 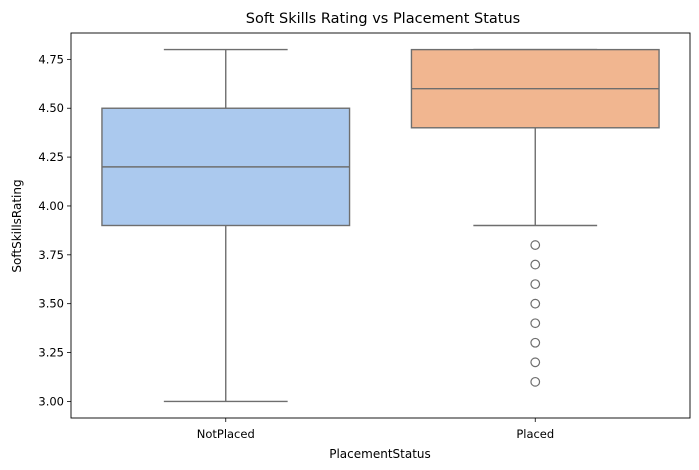 What do you see at coordinates (380, 454) in the screenshot?
I see `x-axis-label: PlacementStatus` at bounding box center [380, 454].